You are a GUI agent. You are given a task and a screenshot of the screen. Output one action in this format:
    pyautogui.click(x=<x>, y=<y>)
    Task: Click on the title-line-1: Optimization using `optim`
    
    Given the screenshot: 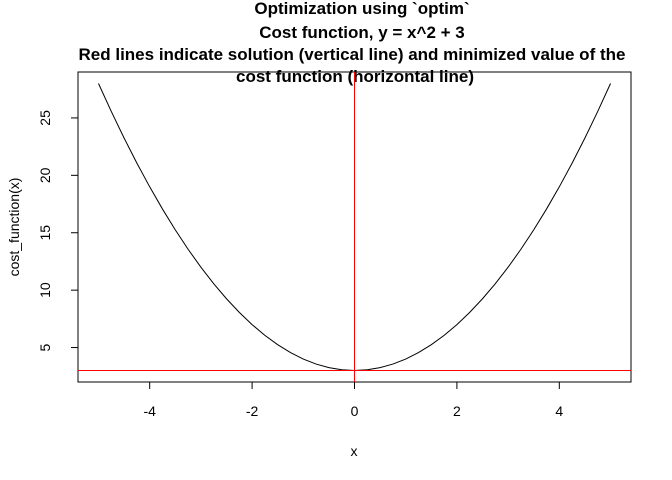 What is the action you would take?
    pyautogui.click(x=361, y=9)
    